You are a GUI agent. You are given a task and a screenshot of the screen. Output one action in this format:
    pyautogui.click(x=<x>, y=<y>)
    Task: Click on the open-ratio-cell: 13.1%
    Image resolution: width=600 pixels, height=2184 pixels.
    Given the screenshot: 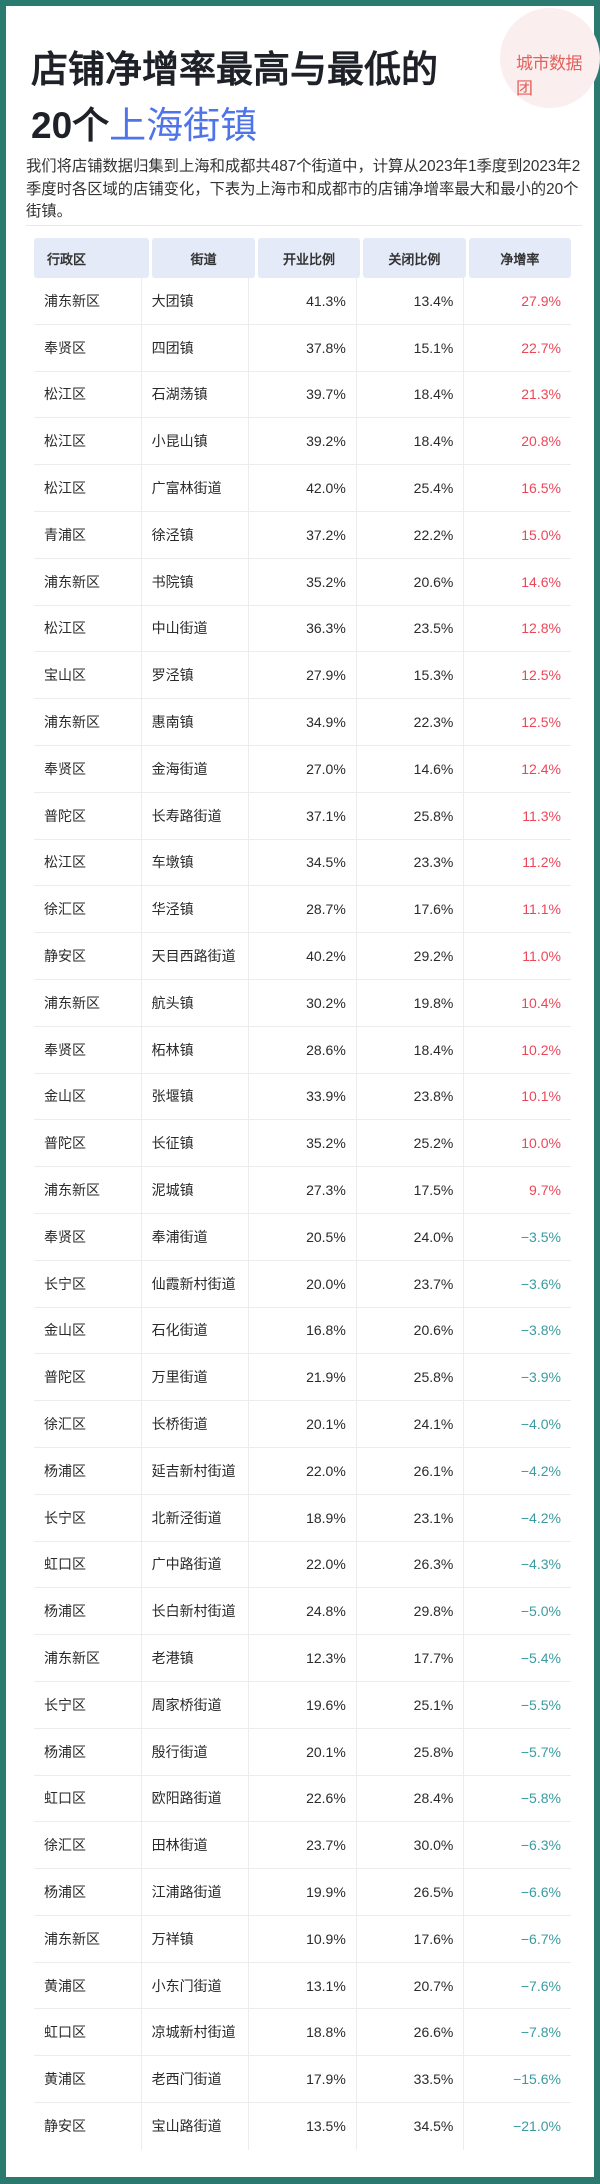 What is the action you would take?
    pyautogui.click(x=303, y=1985)
    